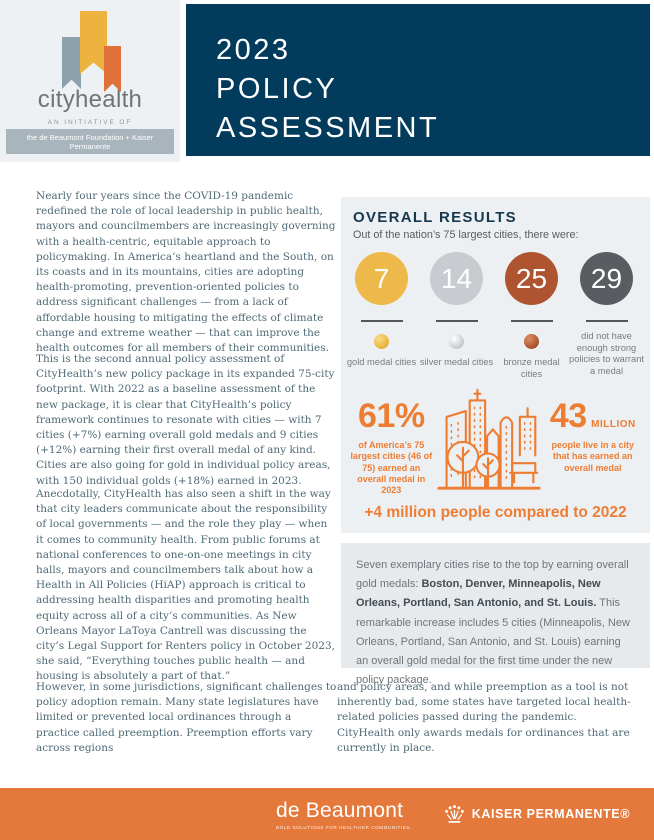 The image size is (654, 840). Describe the element at coordinates (531, 341) in the screenshot. I see `bronze-medal-icon` at that location.